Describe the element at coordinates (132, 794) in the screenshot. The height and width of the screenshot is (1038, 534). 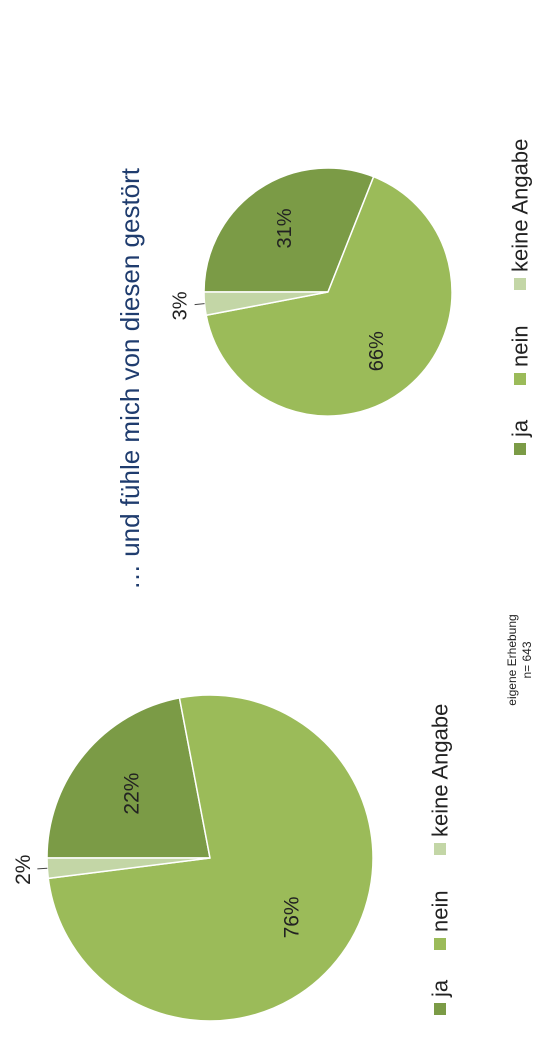
I see `data-label: 22%` at that location.